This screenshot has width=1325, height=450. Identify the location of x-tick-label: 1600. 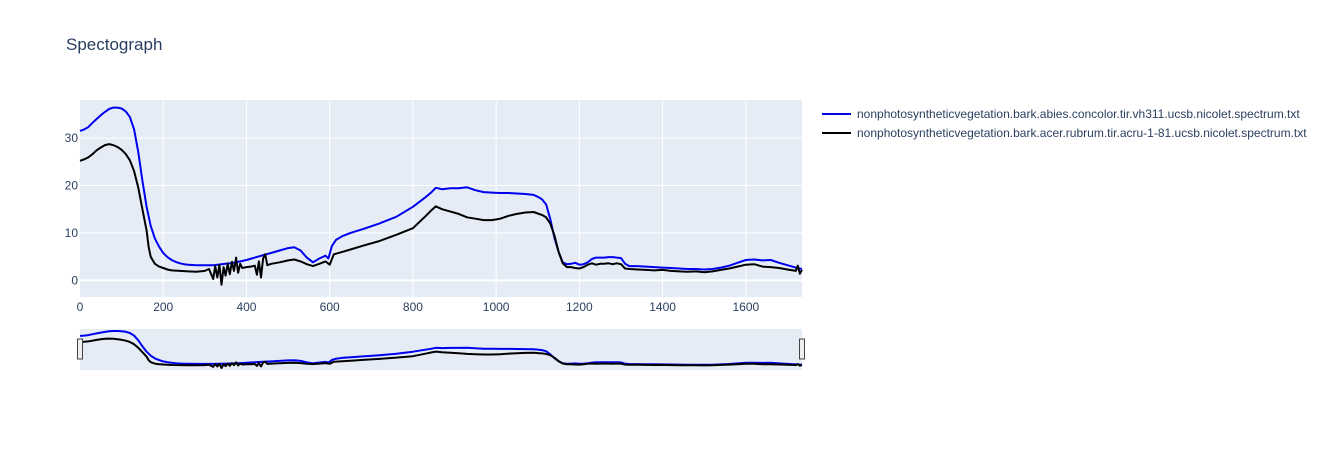
(745, 307).